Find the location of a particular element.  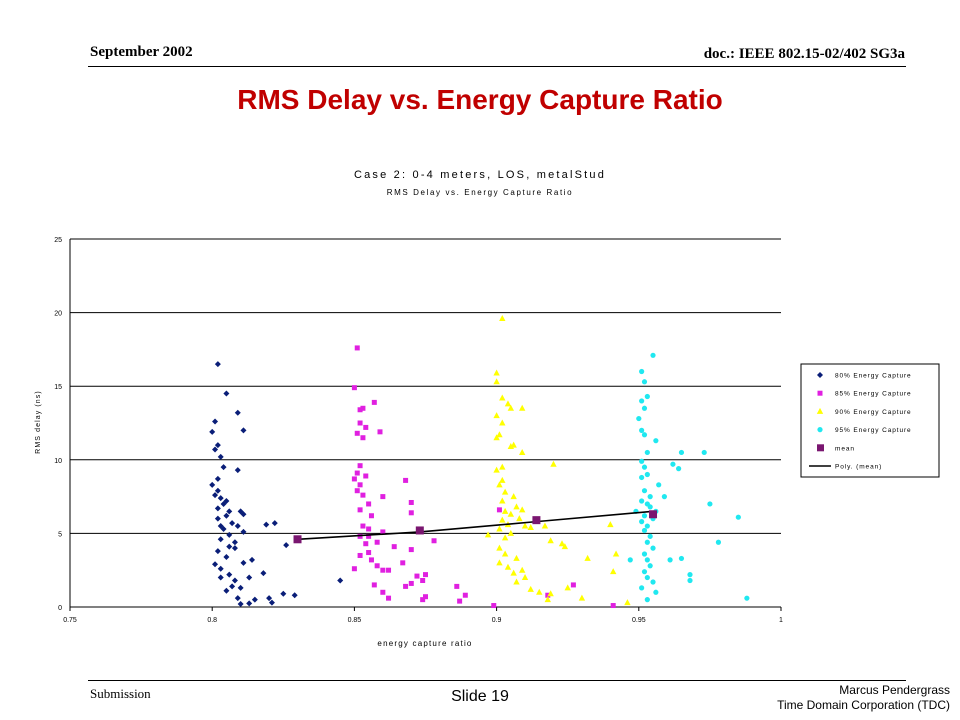

y-tick-label: 25 is located at coordinates (58, 240).